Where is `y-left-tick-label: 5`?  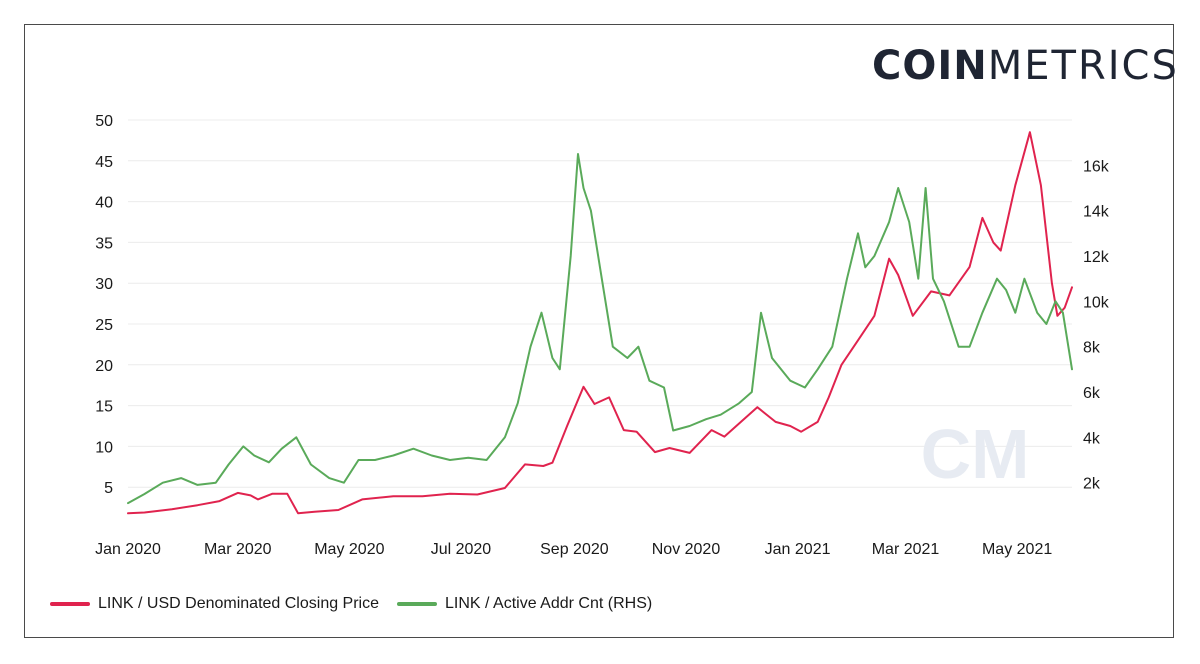 y-left-tick-label: 5 is located at coordinates (108, 488).